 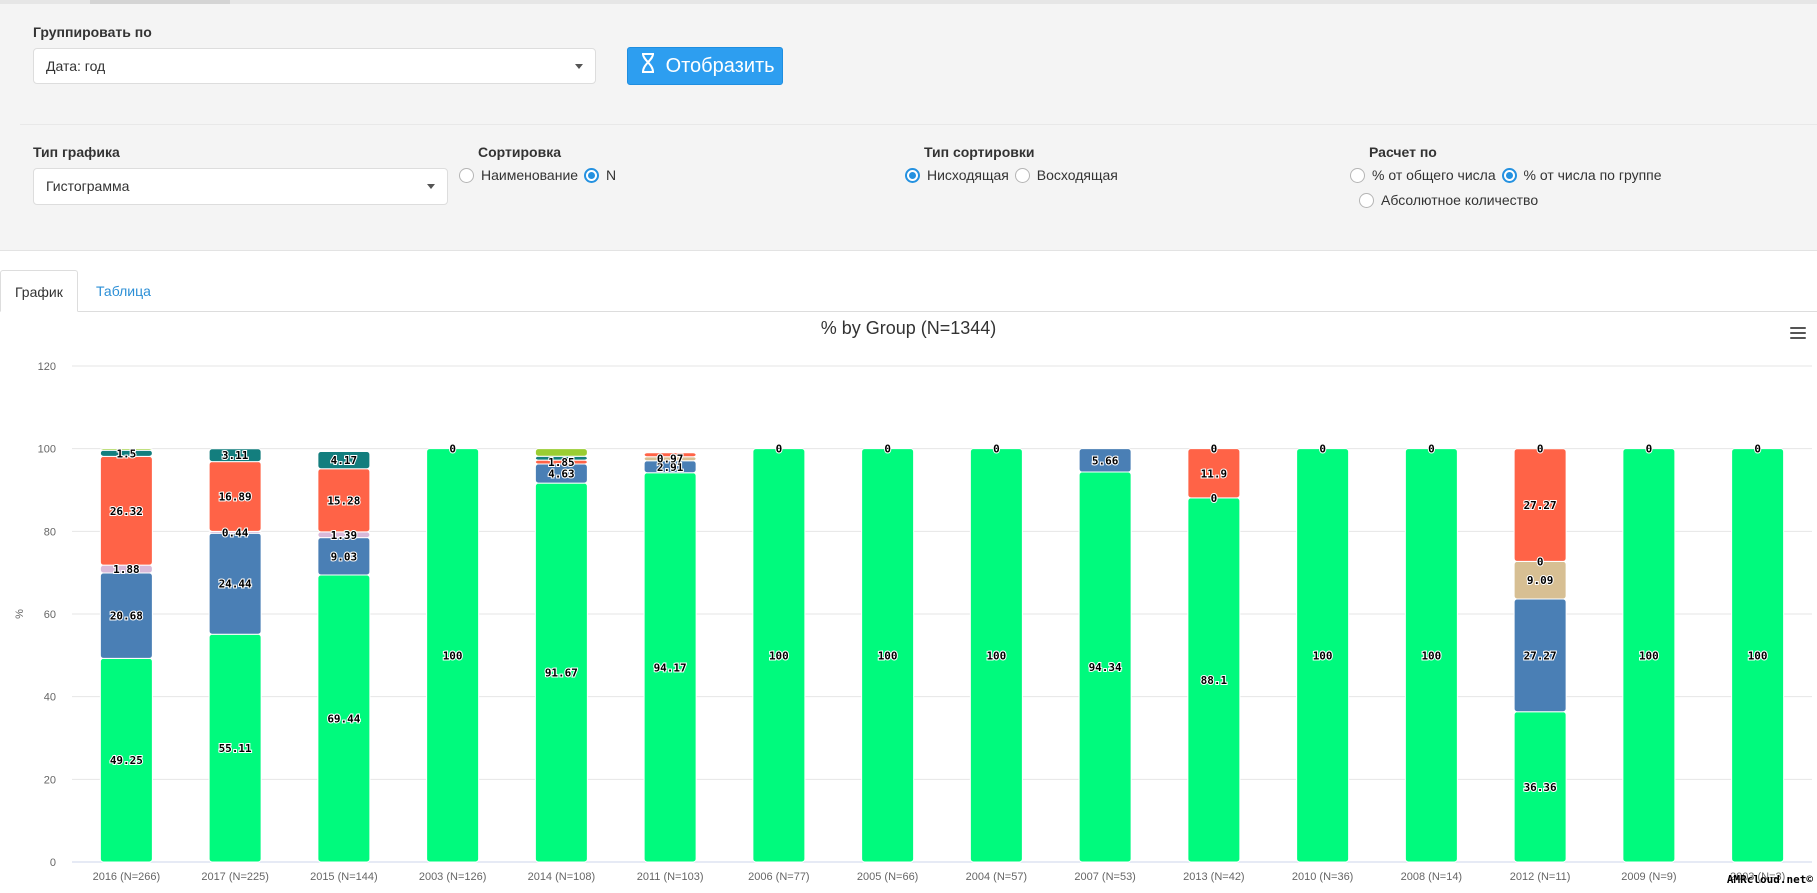 What do you see at coordinates (50, 780) in the screenshot?
I see `y-tick-label: 20` at bounding box center [50, 780].